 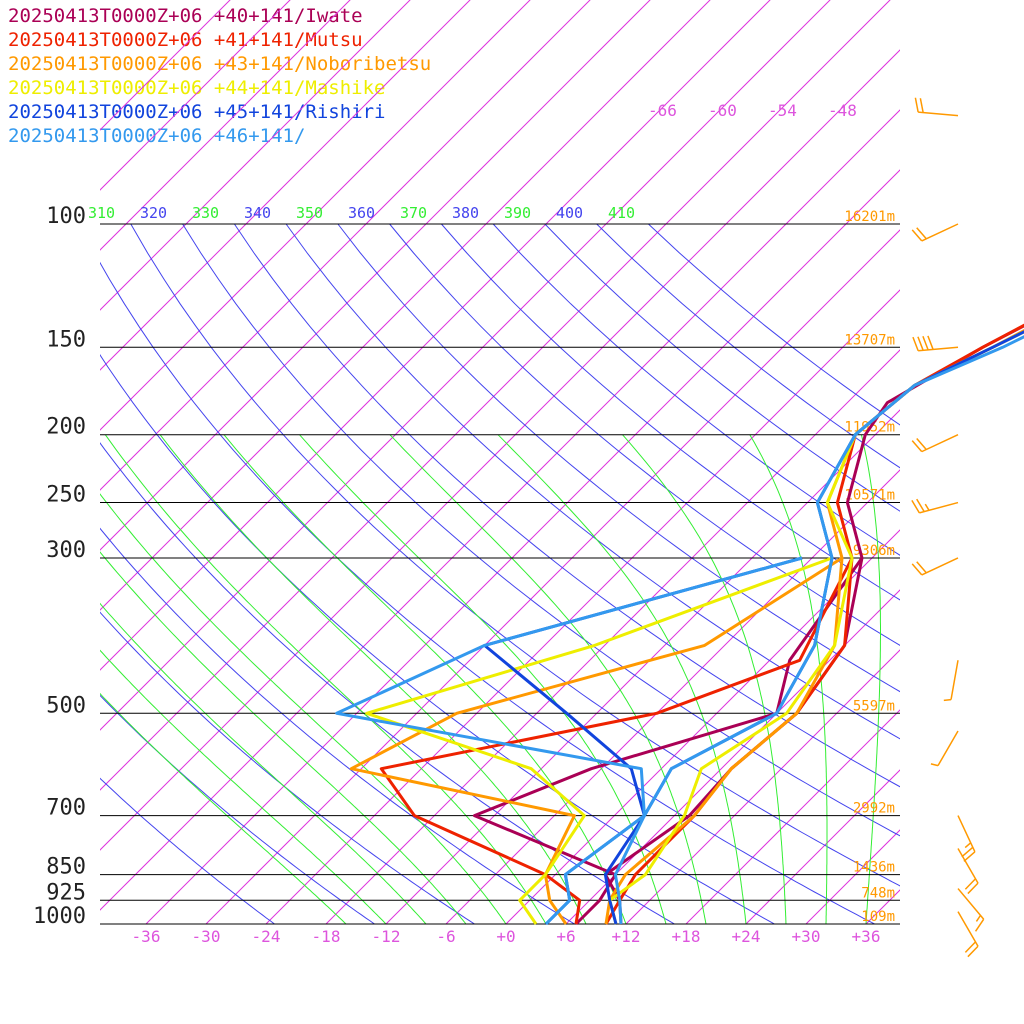 What do you see at coordinates (626, 936) in the screenshot?
I see `temperature-tick-label: +12` at bounding box center [626, 936].